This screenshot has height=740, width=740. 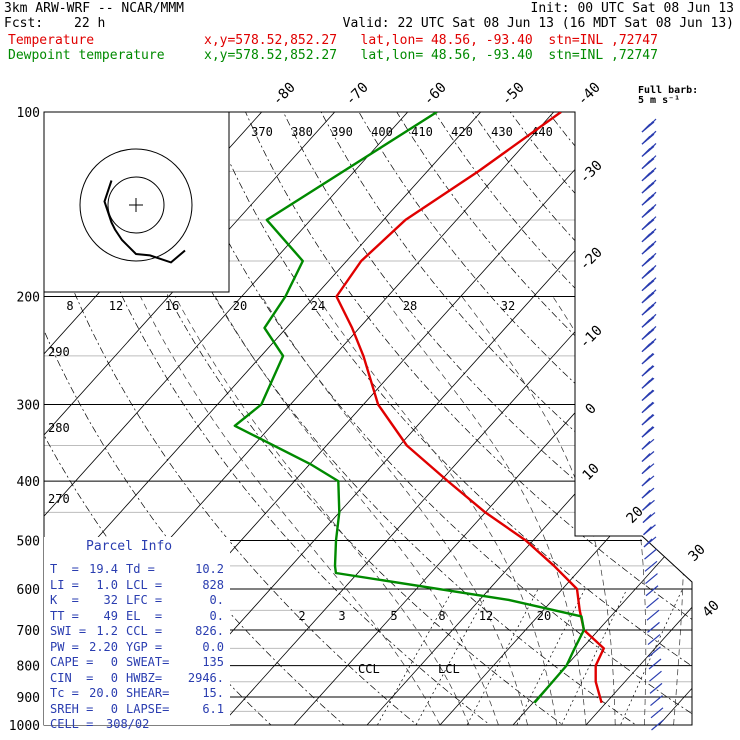 What do you see at coordinates (301, 616) in the screenshot?
I see `mixing-ratio-label: 2` at bounding box center [301, 616].